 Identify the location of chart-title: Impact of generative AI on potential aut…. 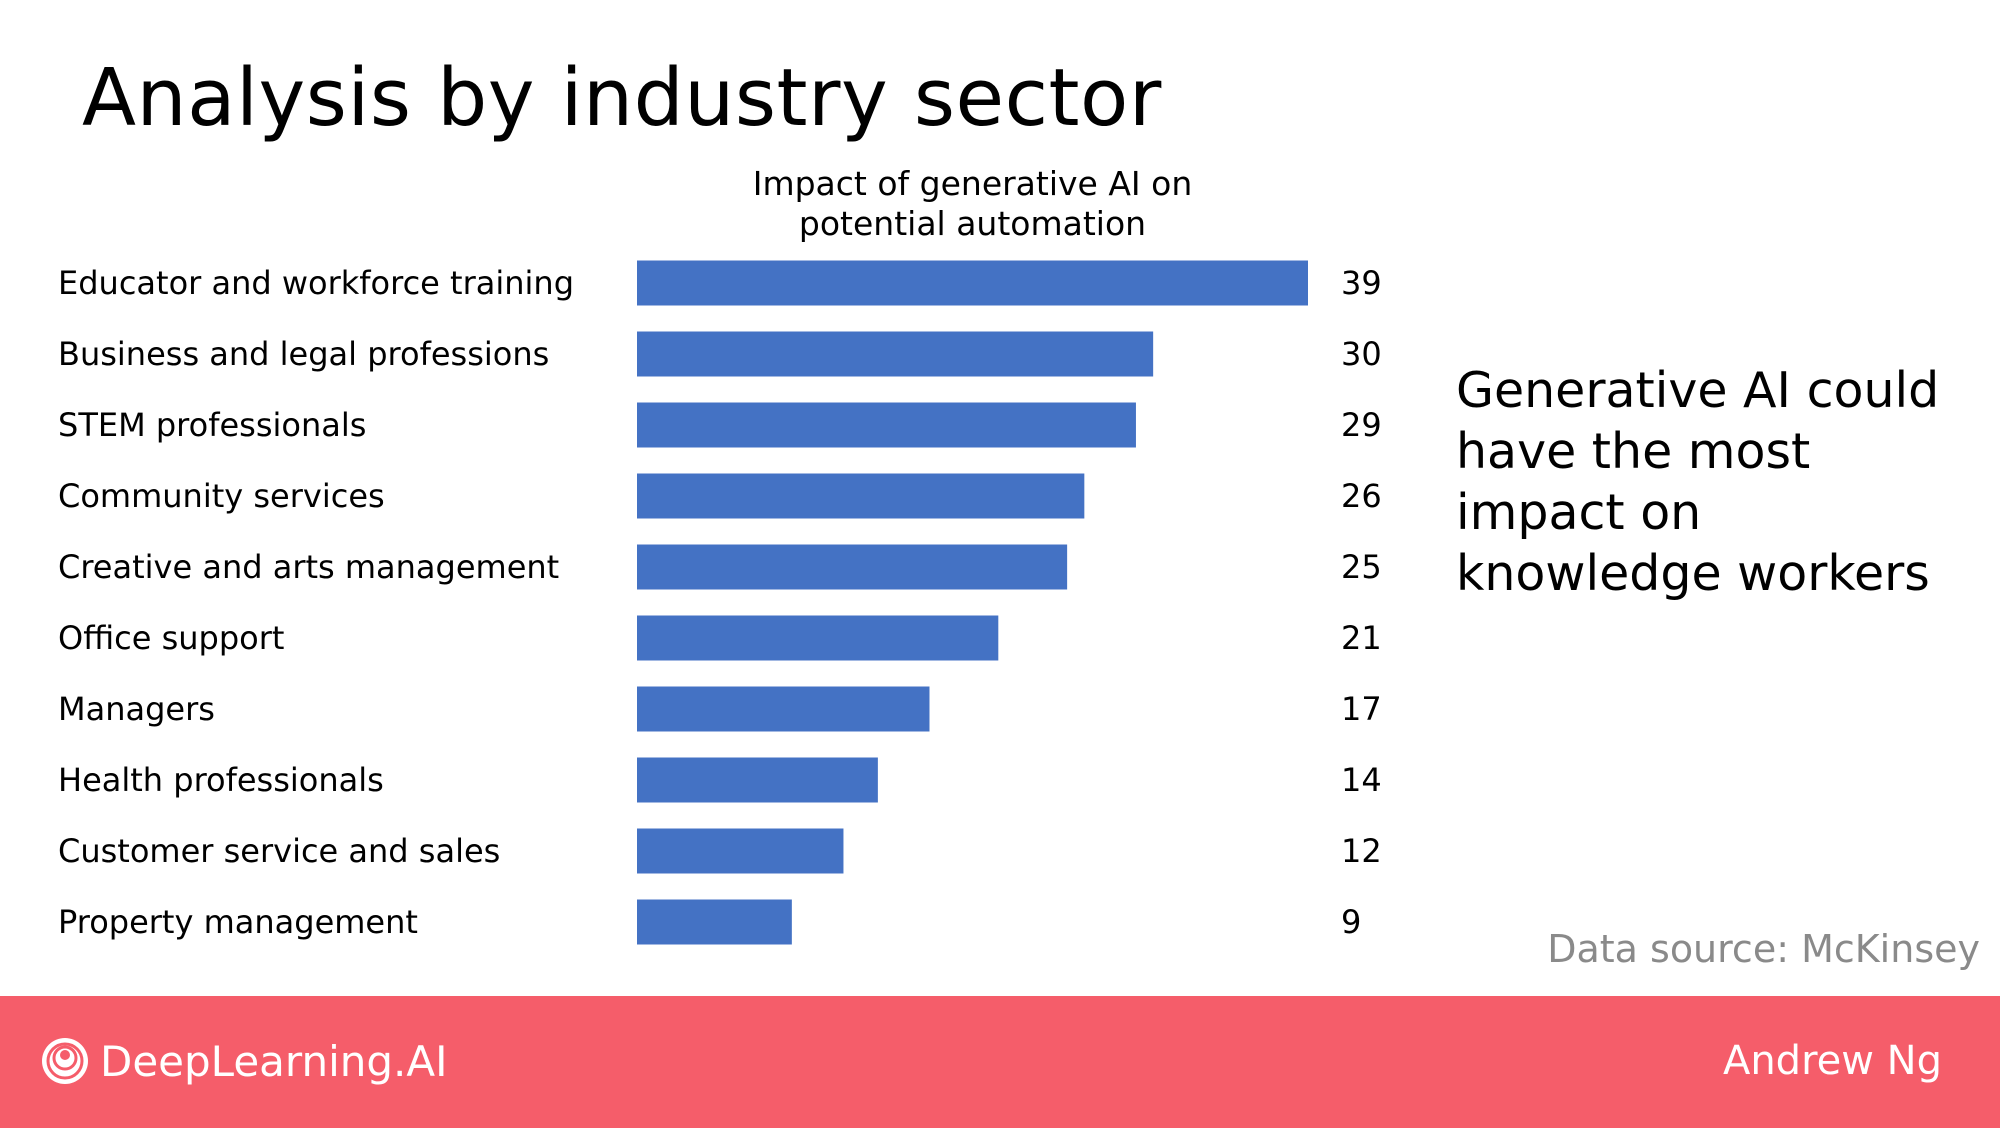
(972, 203).